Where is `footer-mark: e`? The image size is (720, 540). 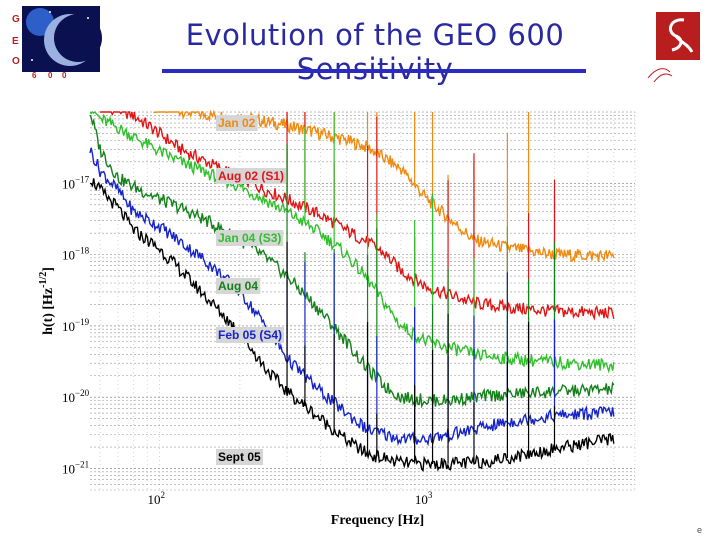 footer-mark: e is located at coordinates (700, 530).